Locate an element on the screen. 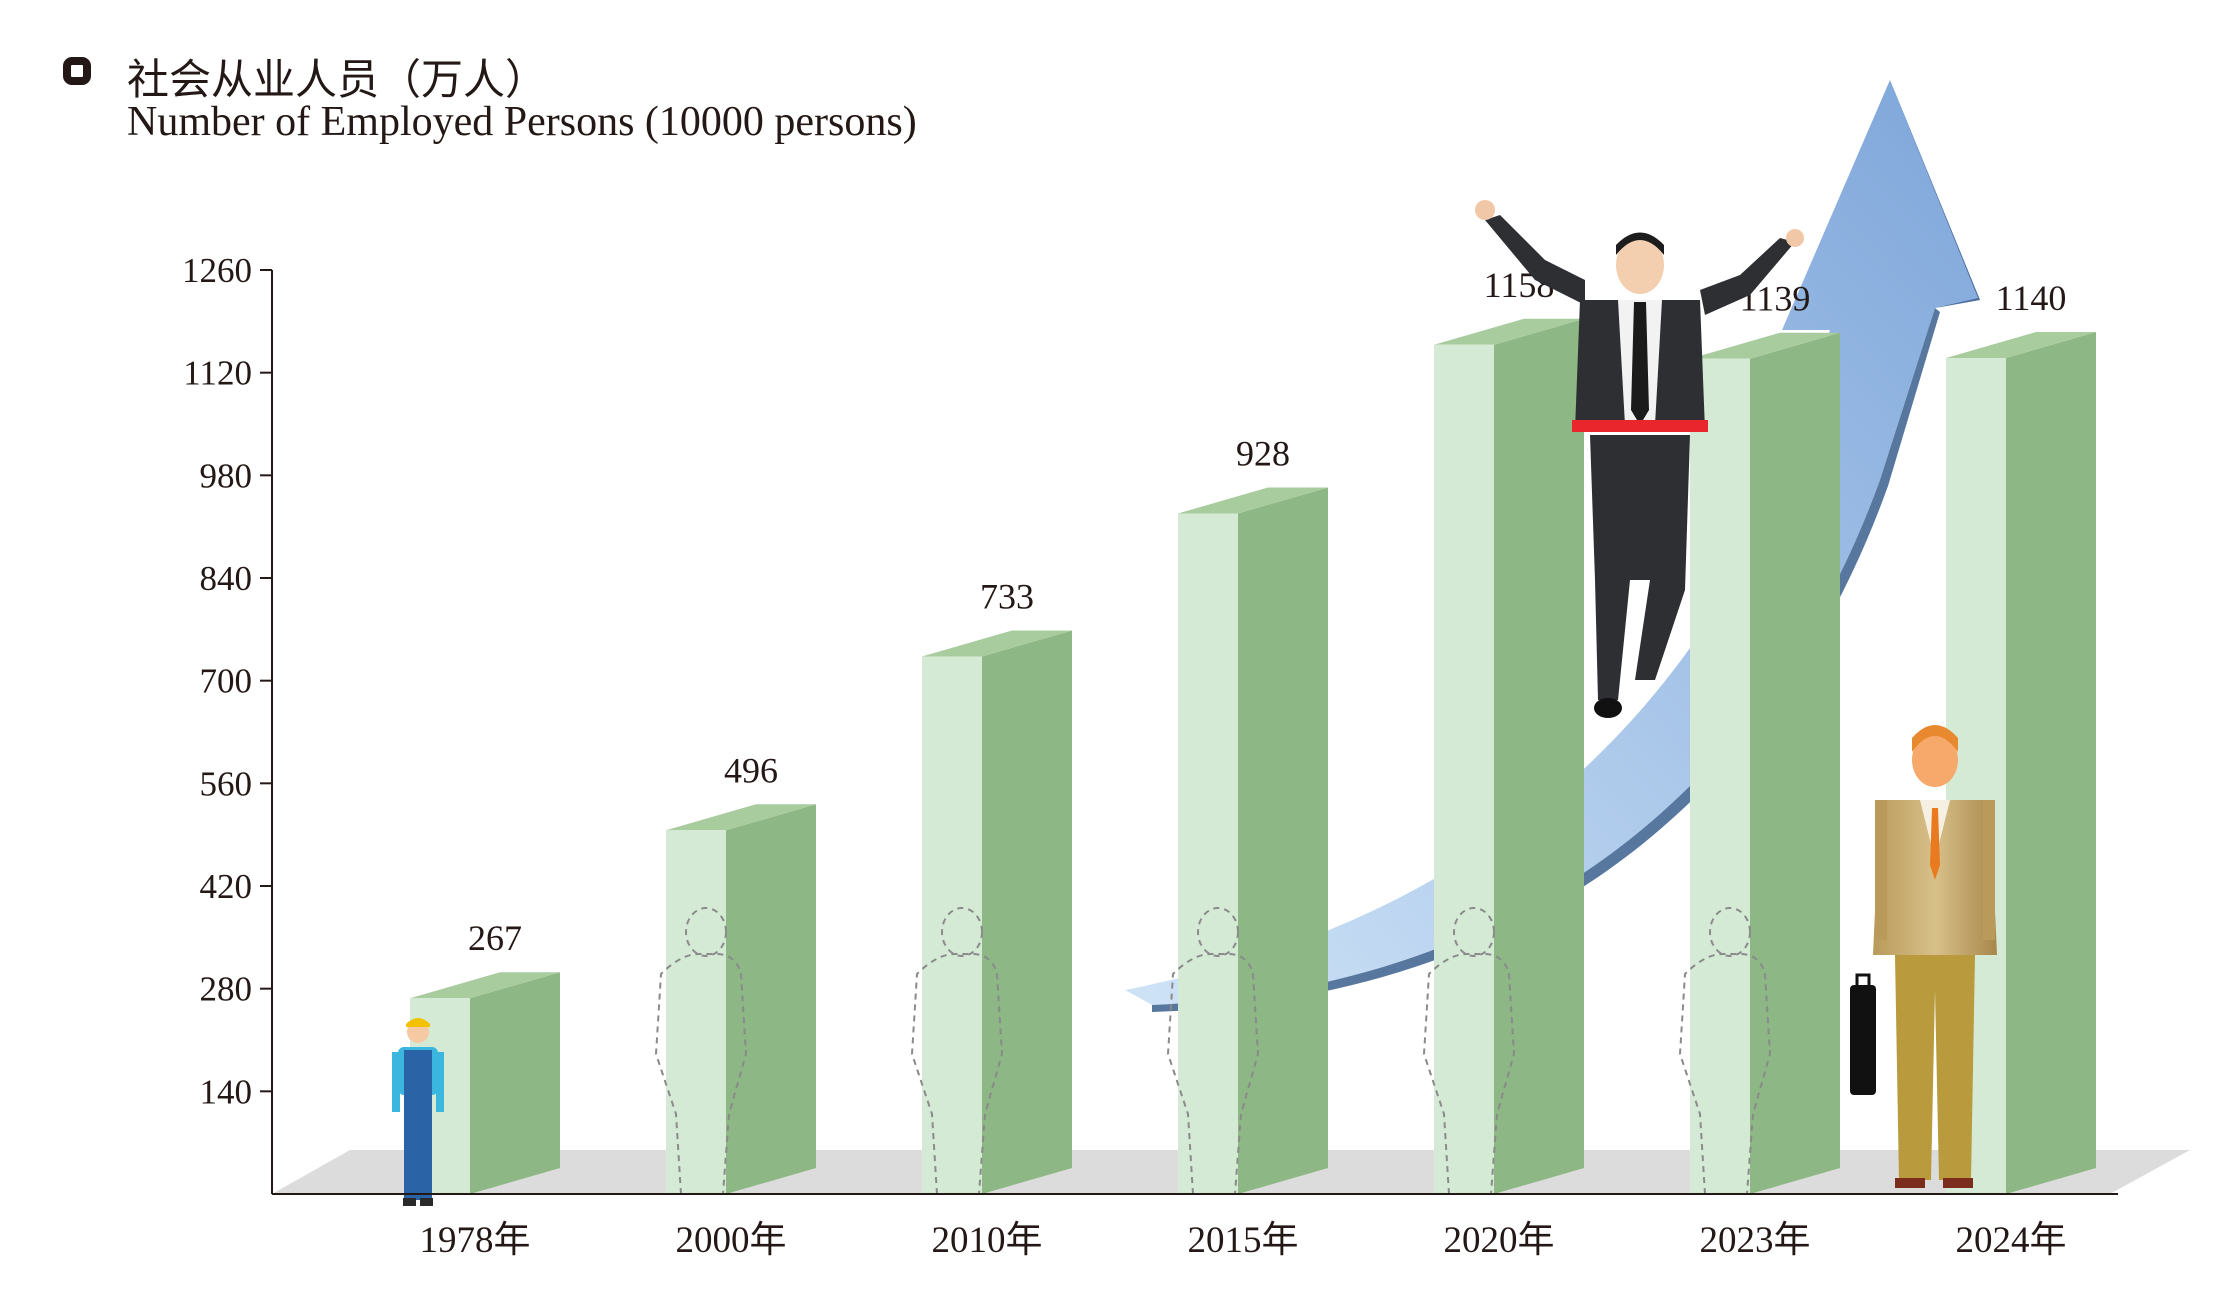 Image resolution: width=2229 pixels, height=1304 pixels. x-tick-label: 2010年 is located at coordinates (987, 1240).